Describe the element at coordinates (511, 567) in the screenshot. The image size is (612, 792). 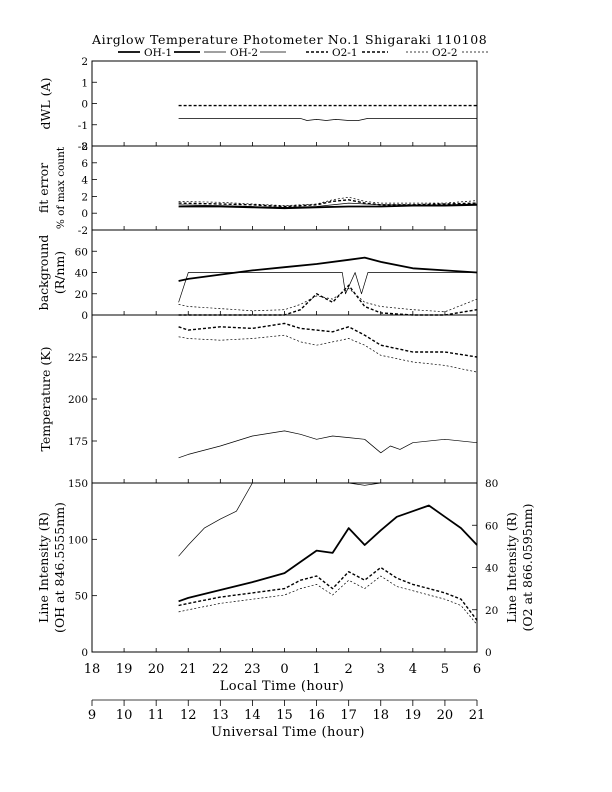
I see `right-ylabel: Line Intensity (R)` at that location.